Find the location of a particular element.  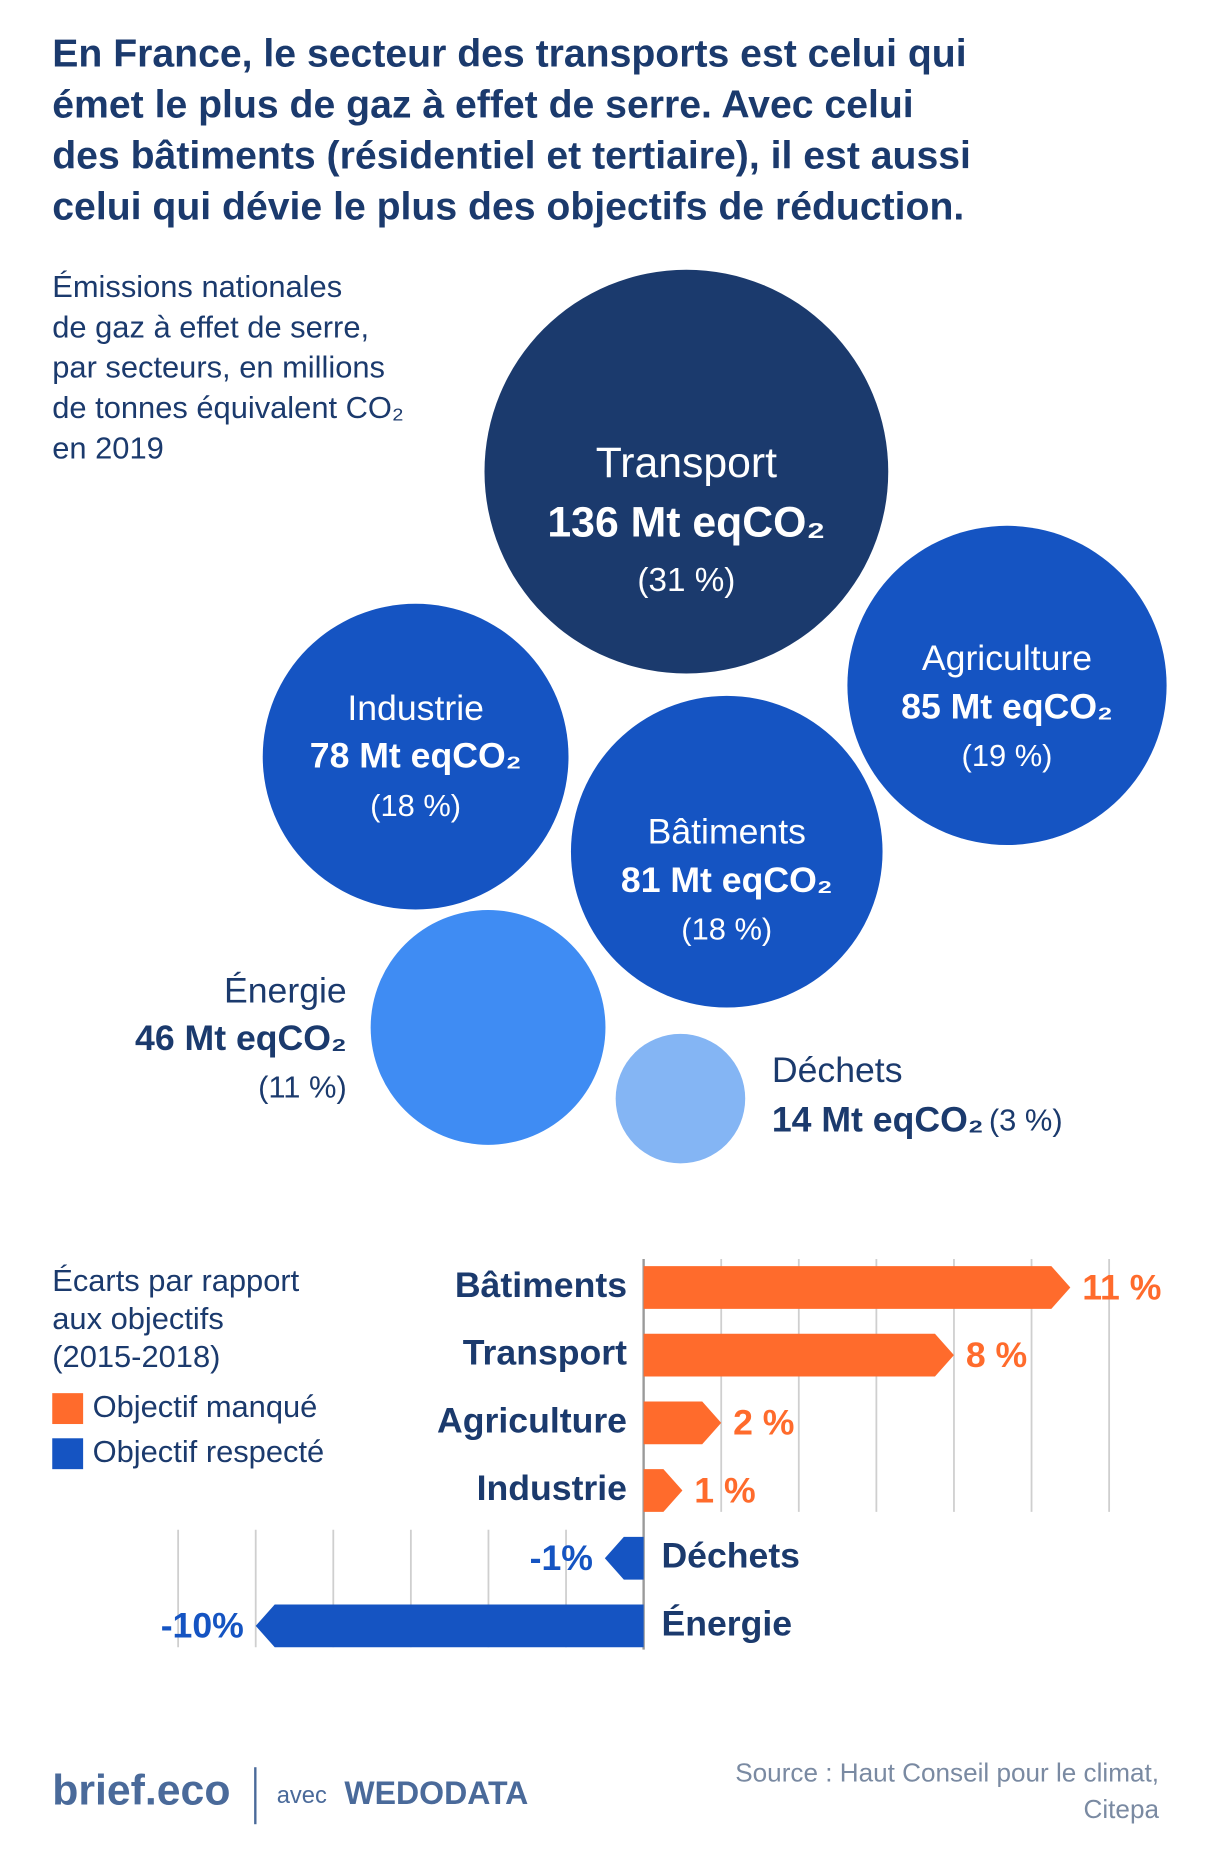

bubble-category: Déchets is located at coordinates (837, 1070).